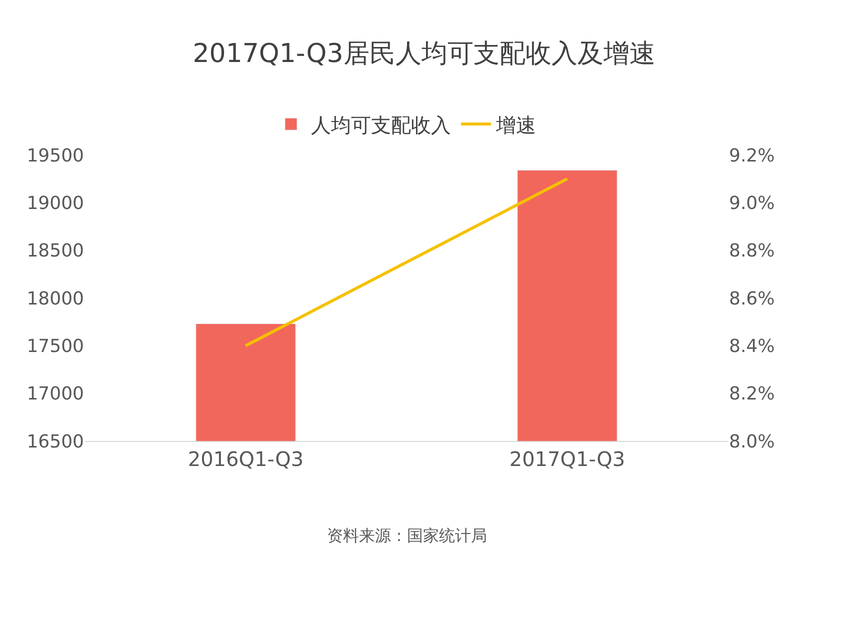 The width and height of the screenshot is (848, 626). Describe the element at coordinates (246, 459) in the screenshot. I see `x-tick-label: 2016Q1-Q3` at that location.